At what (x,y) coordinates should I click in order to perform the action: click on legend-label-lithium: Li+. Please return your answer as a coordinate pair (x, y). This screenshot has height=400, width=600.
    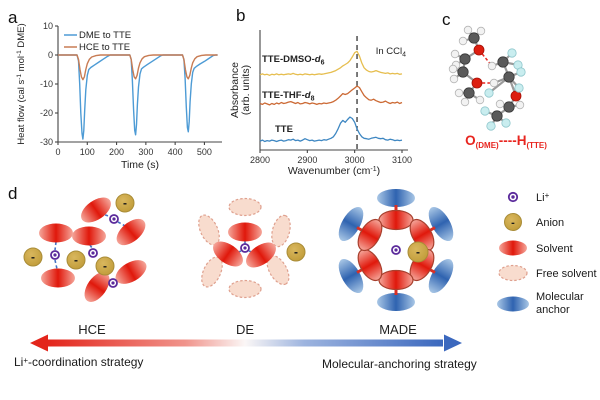
    Looking at the image, I should click on (543, 197).